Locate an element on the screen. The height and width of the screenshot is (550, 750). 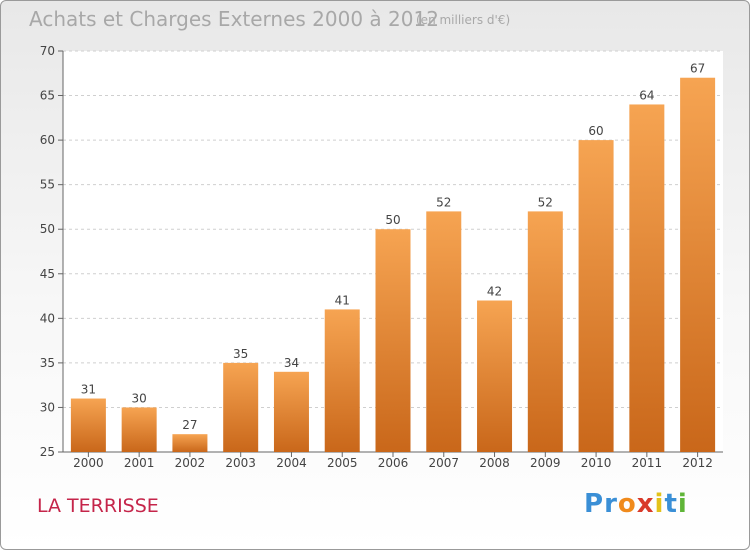
y-tick-label: 70 is located at coordinates (47, 51).